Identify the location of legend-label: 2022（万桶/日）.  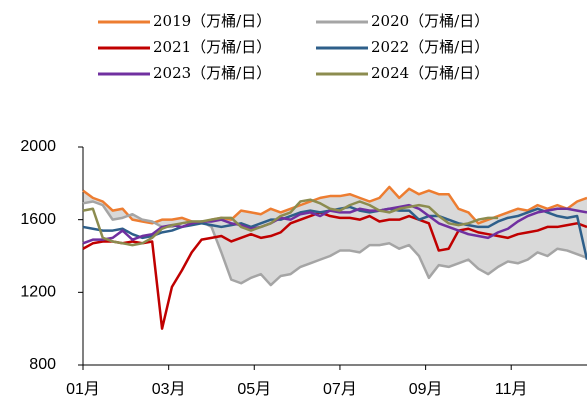
(430, 47).